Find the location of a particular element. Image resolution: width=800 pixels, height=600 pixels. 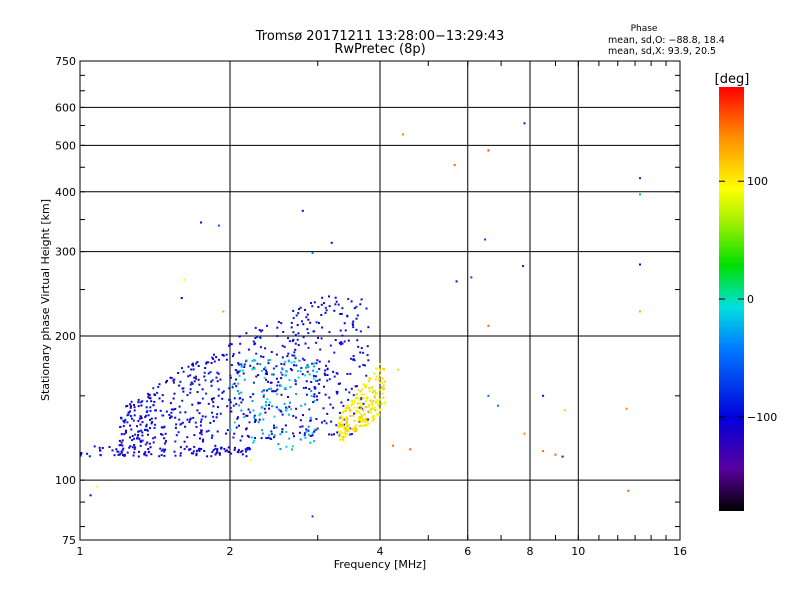

chart-title: Tromsø 20171211 13:28:00−13:29:43 is located at coordinates (380, 36).